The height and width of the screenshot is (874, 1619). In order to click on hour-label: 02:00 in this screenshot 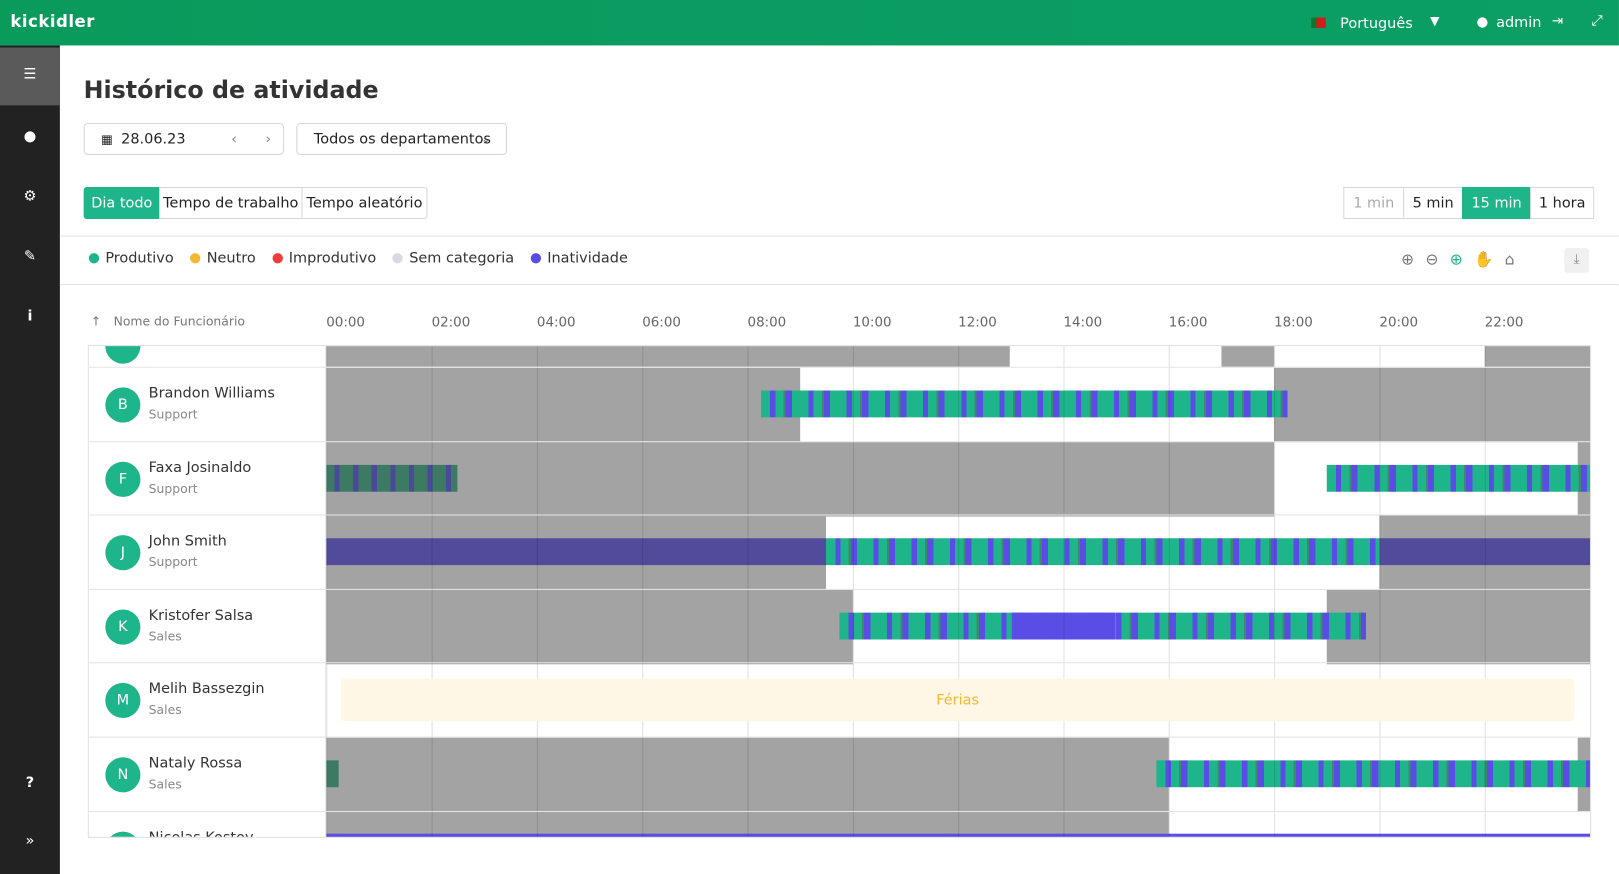, I will do `click(451, 323)`.